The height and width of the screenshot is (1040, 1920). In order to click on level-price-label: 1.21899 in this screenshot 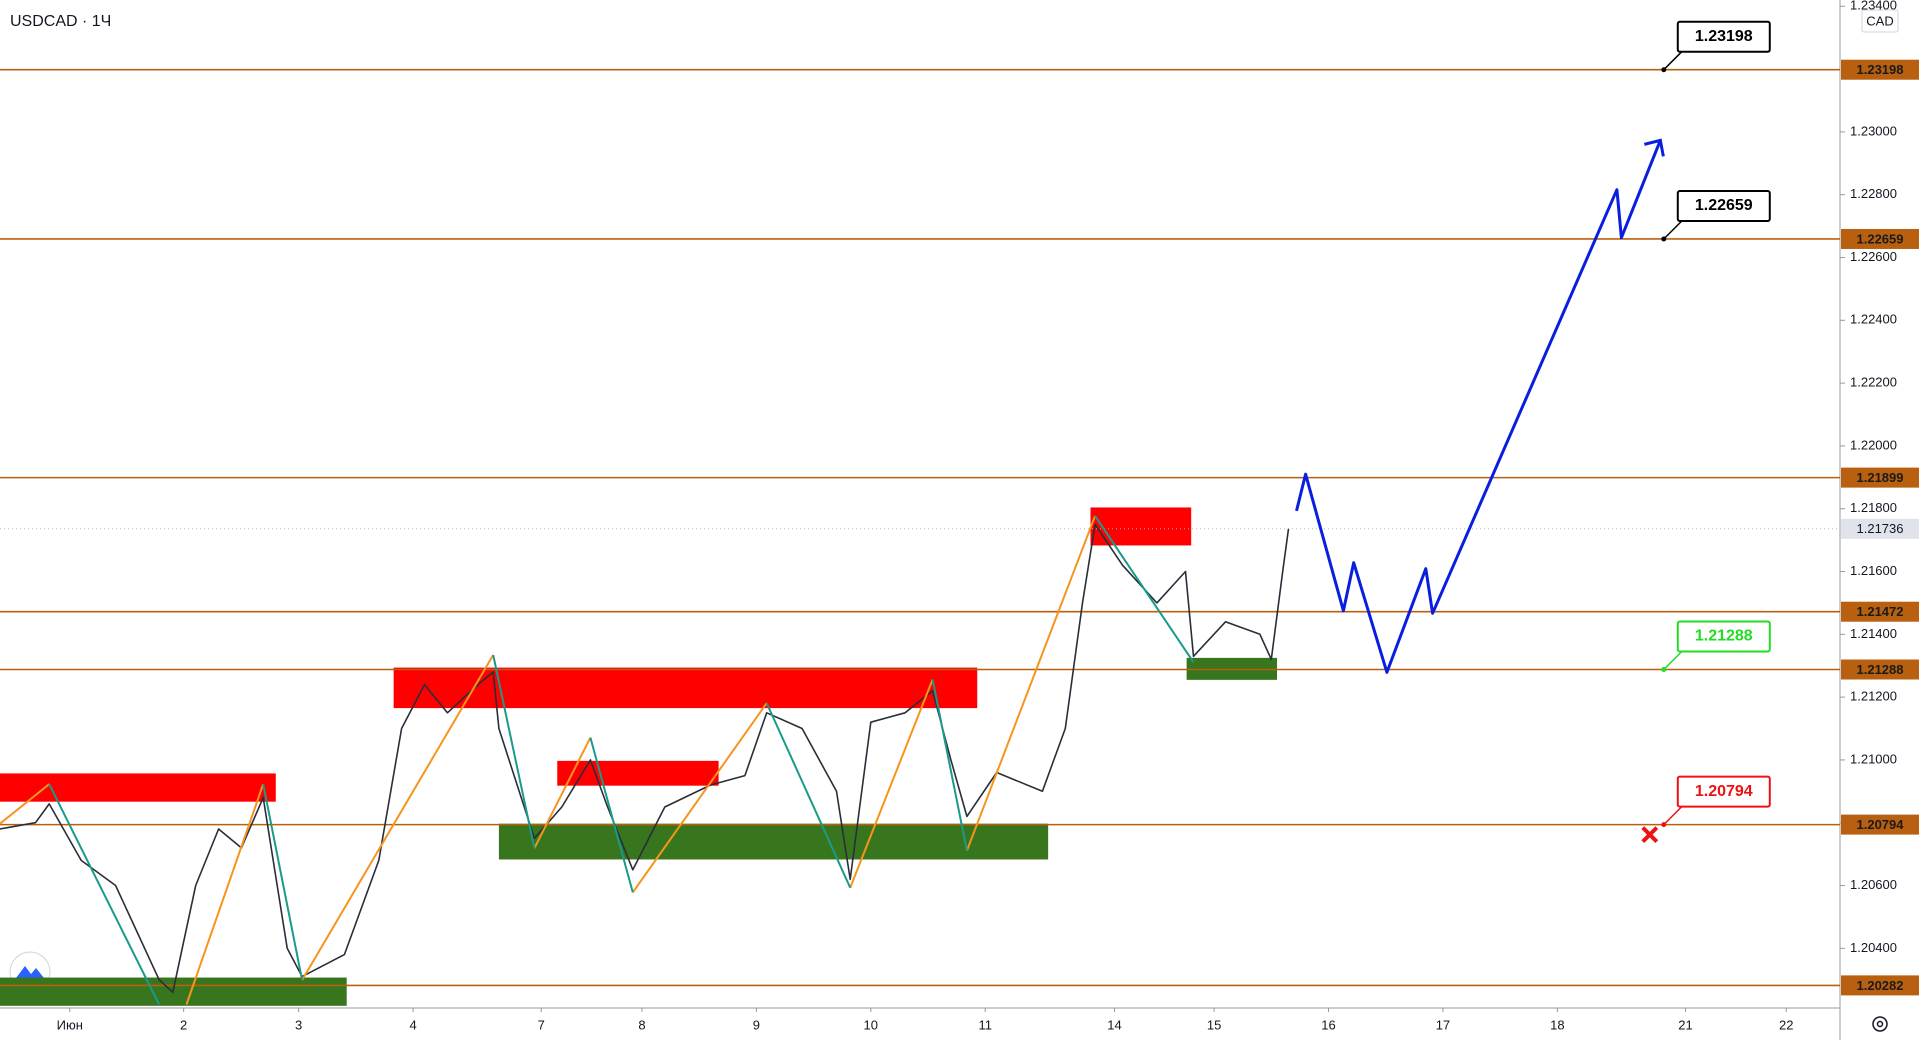, I will do `click(1880, 477)`.